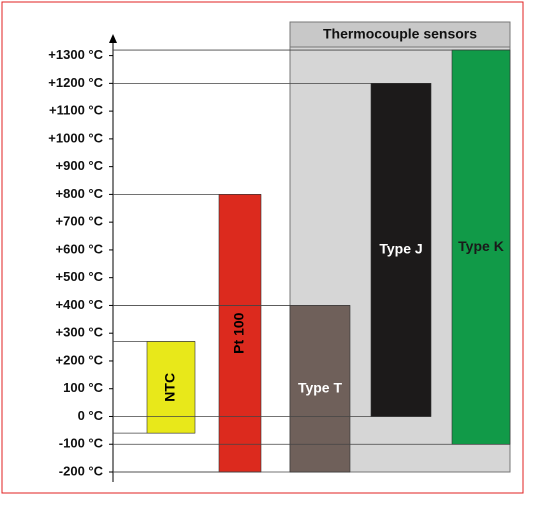  I want to click on bar-label: Type J, so click(400, 249).